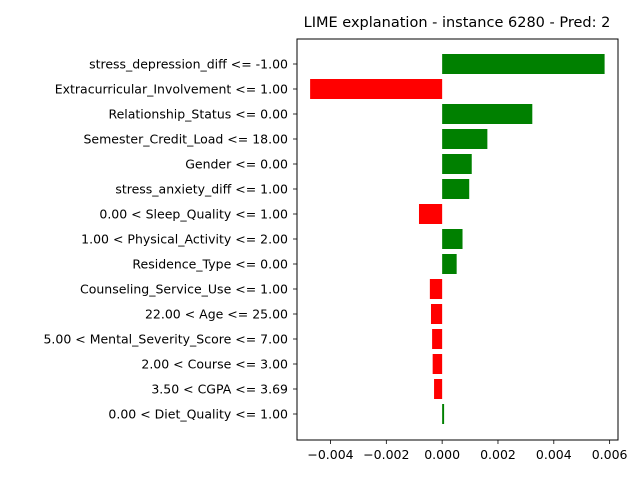  Describe the element at coordinates (214, 364) in the screenshot. I see `y-tick-label: 2.00 < Course <= 3.00` at that location.